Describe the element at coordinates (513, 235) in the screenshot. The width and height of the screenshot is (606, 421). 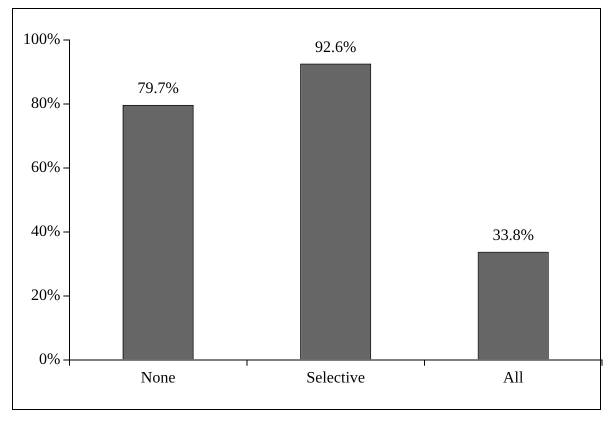
I see `data-label: 33.8%` at that location.